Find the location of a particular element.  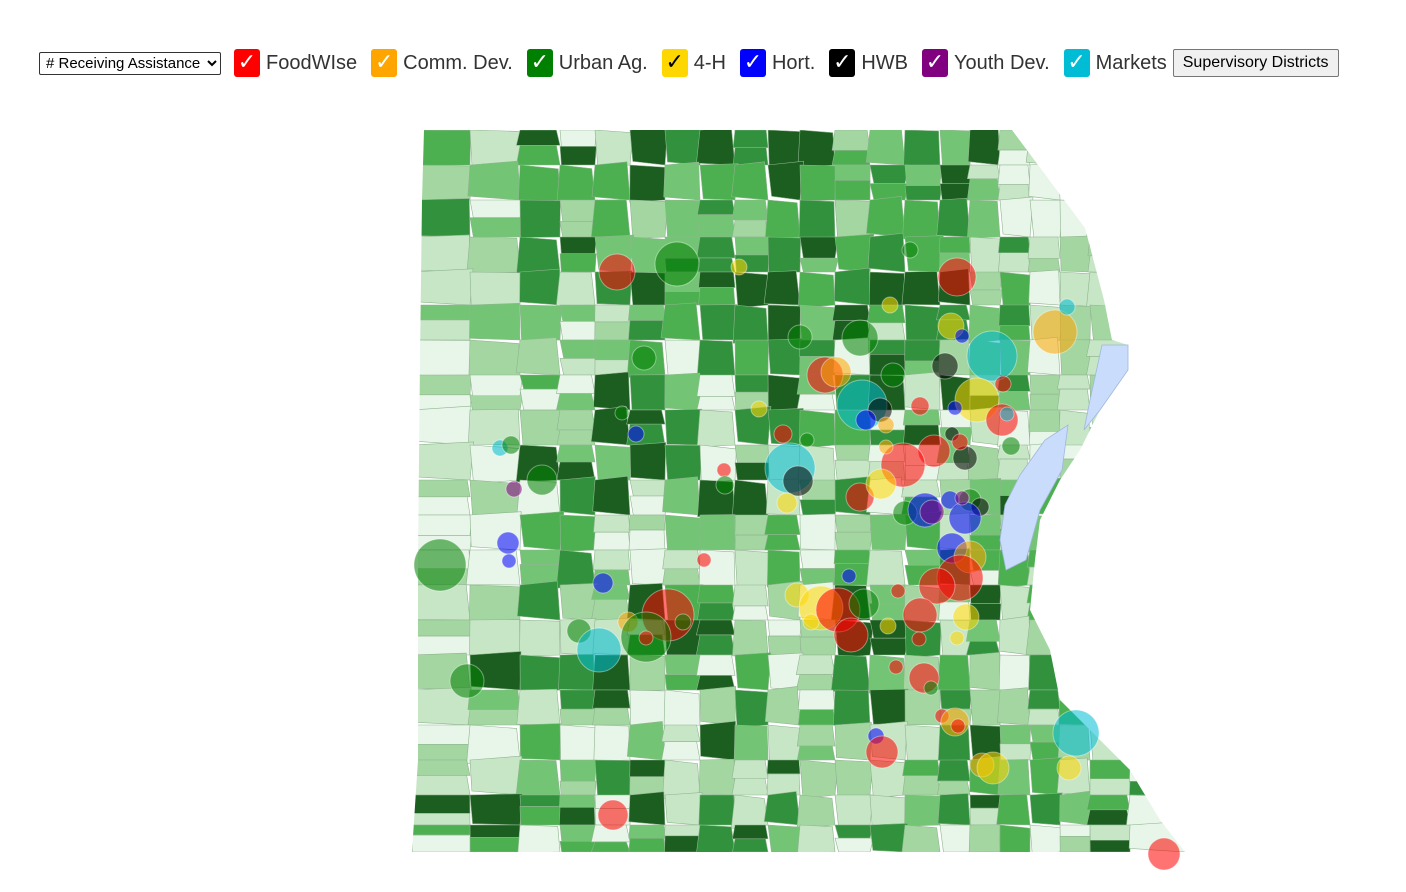

layer-toggle-4-h: ✓ 4-H is located at coordinates (693, 63).